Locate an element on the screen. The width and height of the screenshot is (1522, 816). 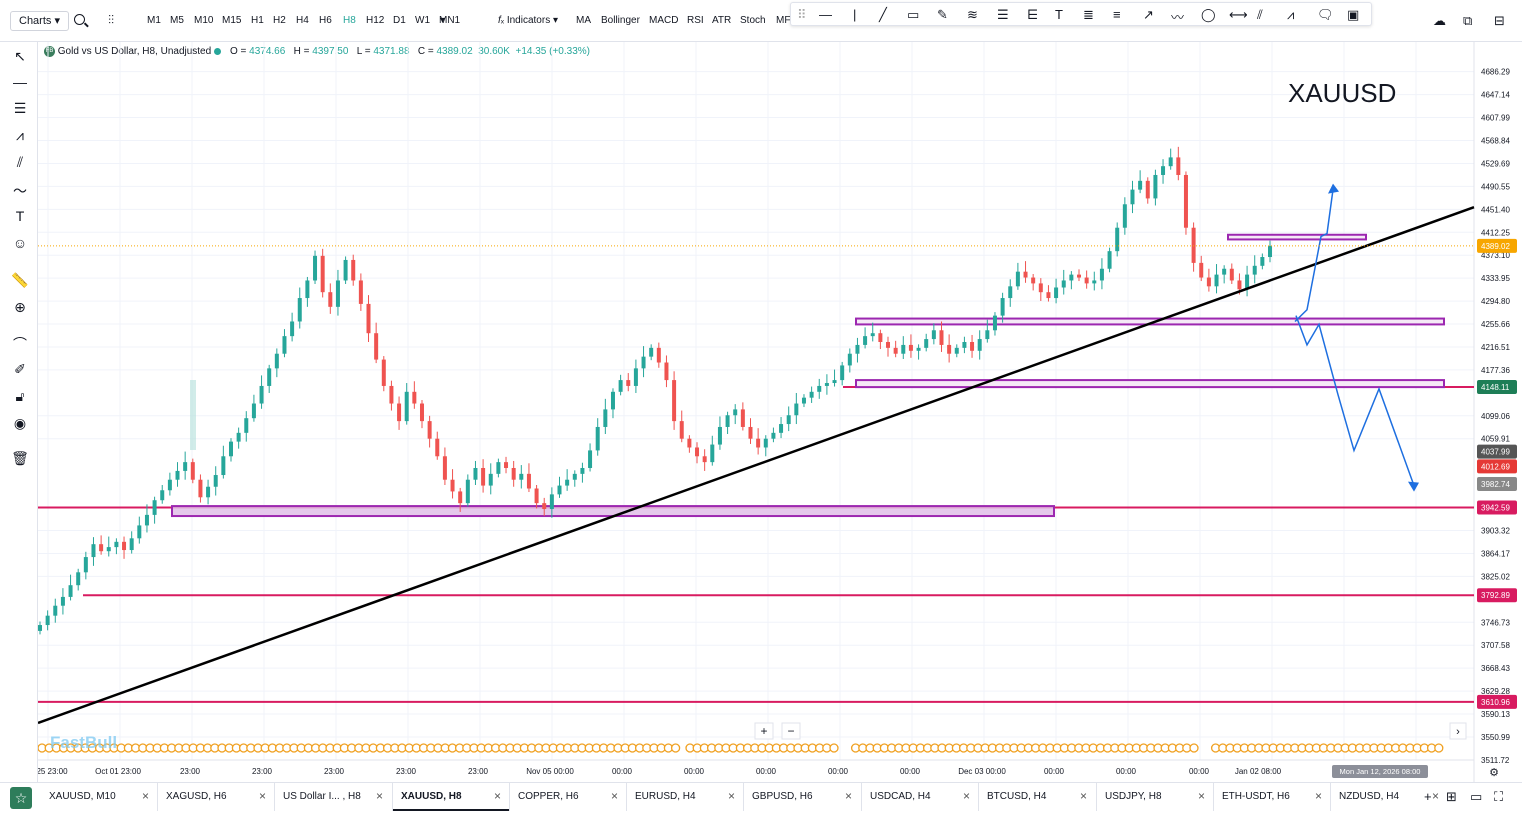
indicators-button: fₓ Indicators ▾ is located at coordinates (528, 20).